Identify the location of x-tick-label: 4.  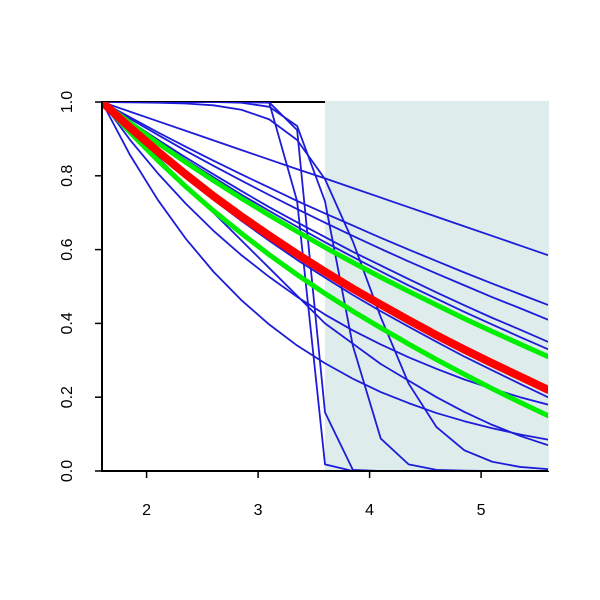
(369, 510).